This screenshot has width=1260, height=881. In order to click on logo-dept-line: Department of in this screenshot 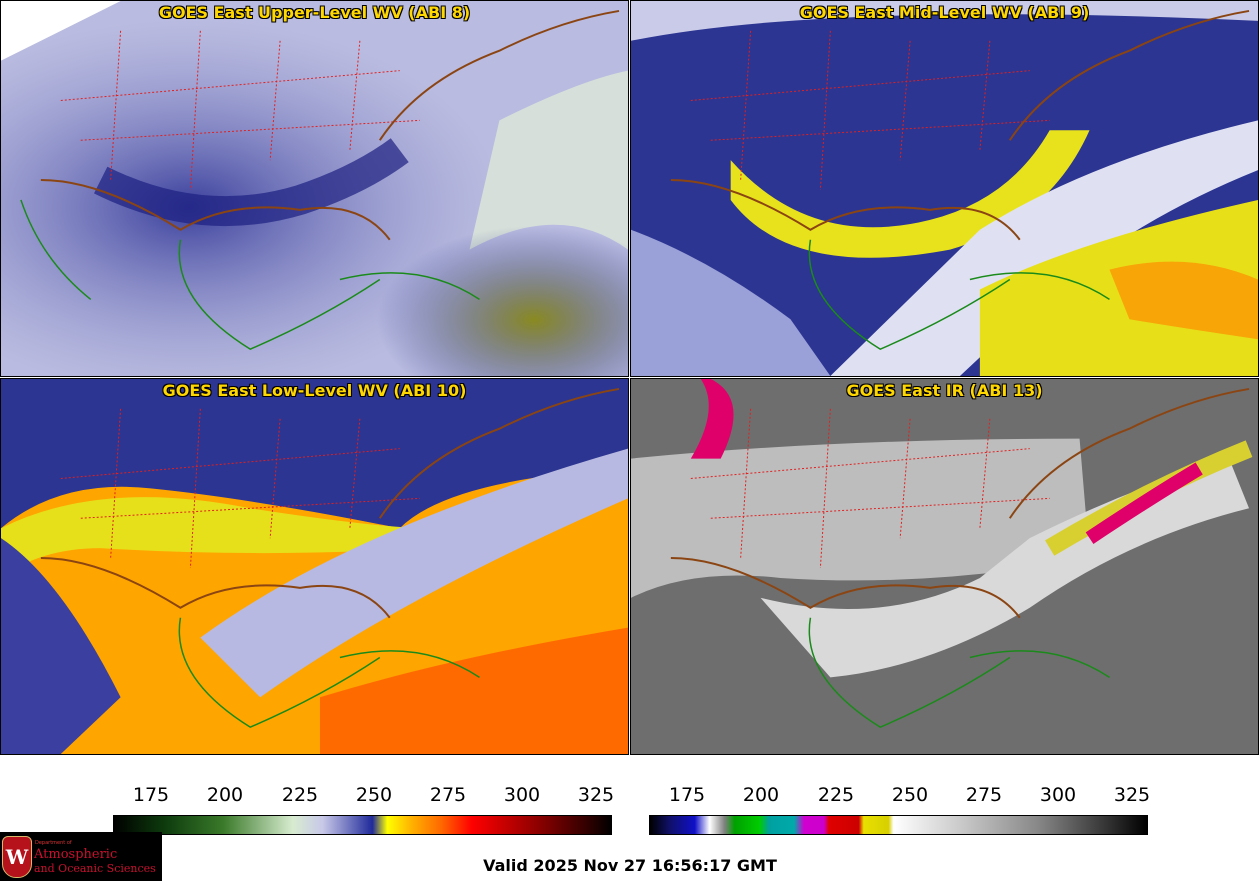, I will do `click(53, 843)`.